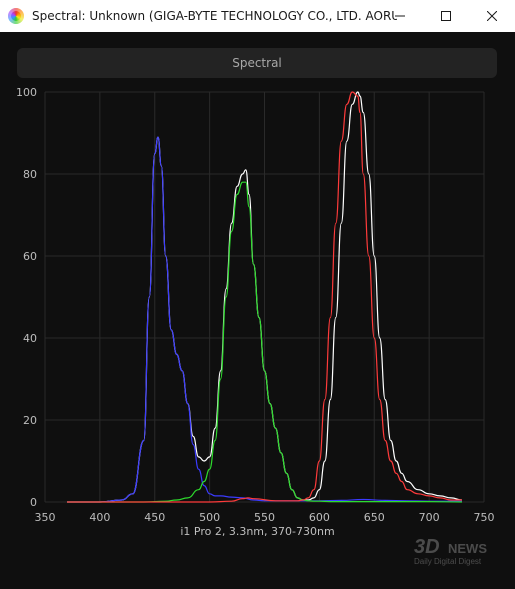 Image resolution: width=515 pixels, height=589 pixels. What do you see at coordinates (99, 517) in the screenshot?
I see `x-tick-label: 400` at bounding box center [99, 517].